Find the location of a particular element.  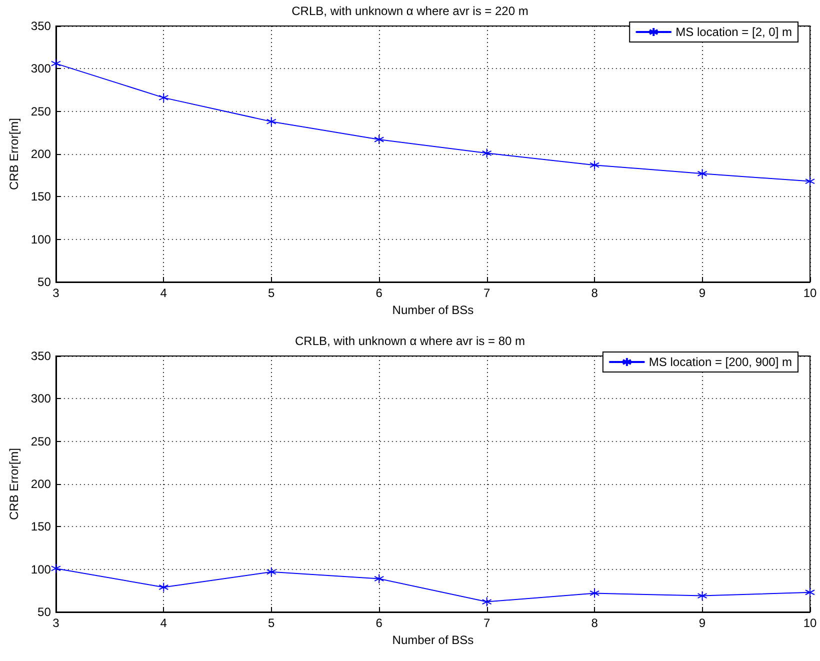

chart-title: CRLB, with unknown α where avr is = 220 m is located at coordinates (410, 11).